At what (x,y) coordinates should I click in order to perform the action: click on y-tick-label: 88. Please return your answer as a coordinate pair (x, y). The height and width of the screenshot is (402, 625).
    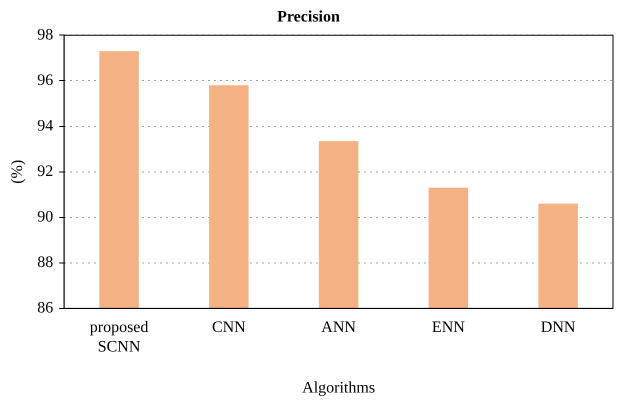
    Looking at the image, I should click on (45, 263).